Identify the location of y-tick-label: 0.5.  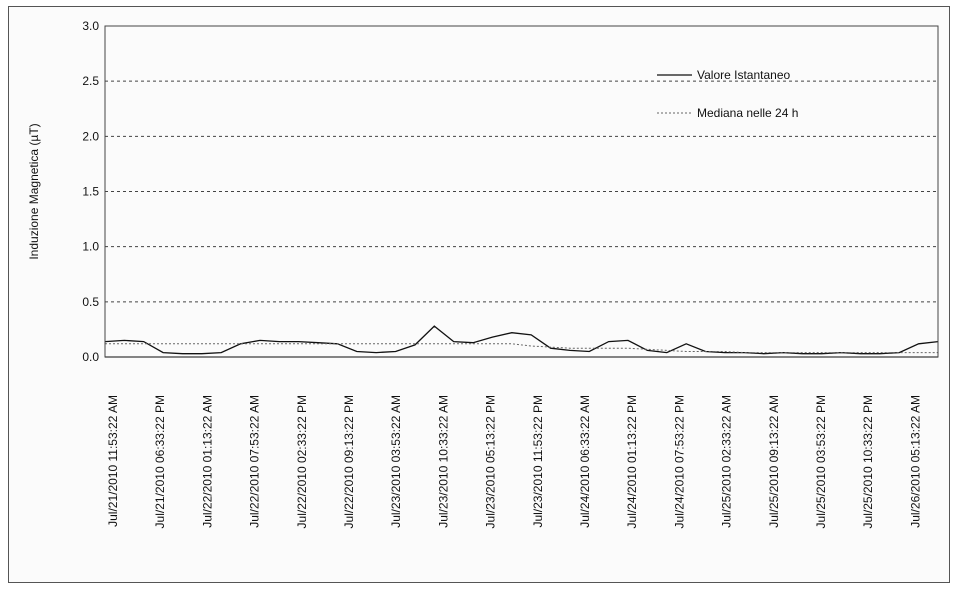
(90, 302).